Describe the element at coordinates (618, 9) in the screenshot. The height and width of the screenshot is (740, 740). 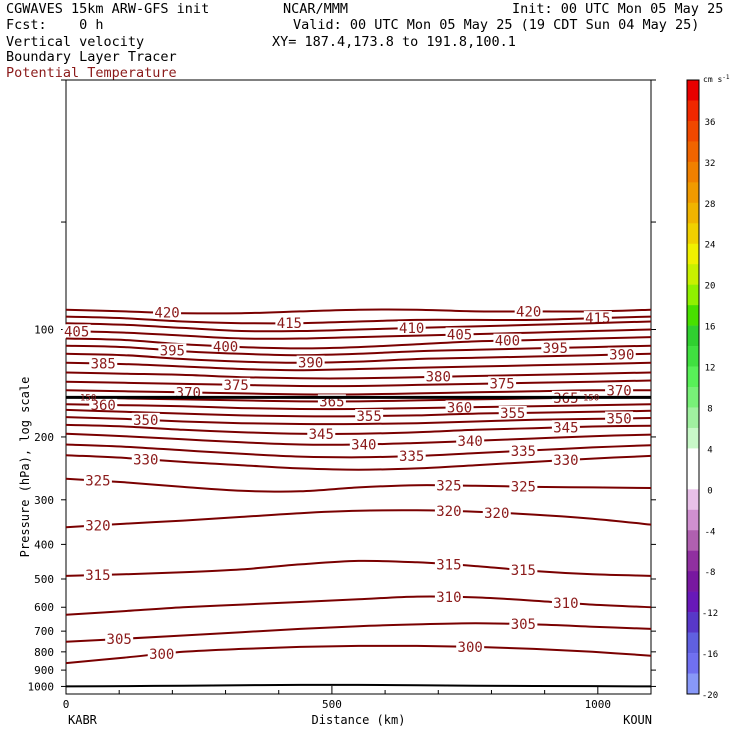
I see `init-time: Init: 00 UTC Mon 05 May 25` at that location.